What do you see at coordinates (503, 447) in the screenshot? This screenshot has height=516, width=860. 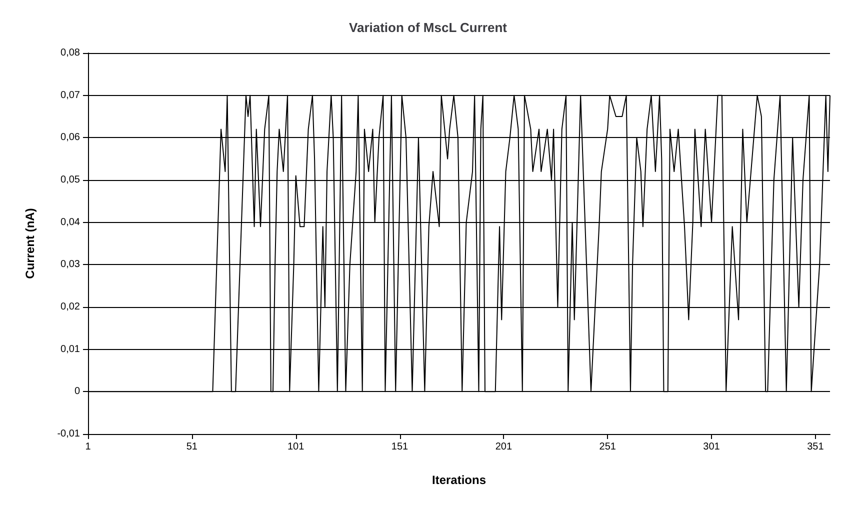 I see `x-tick-label: 201` at bounding box center [503, 447].